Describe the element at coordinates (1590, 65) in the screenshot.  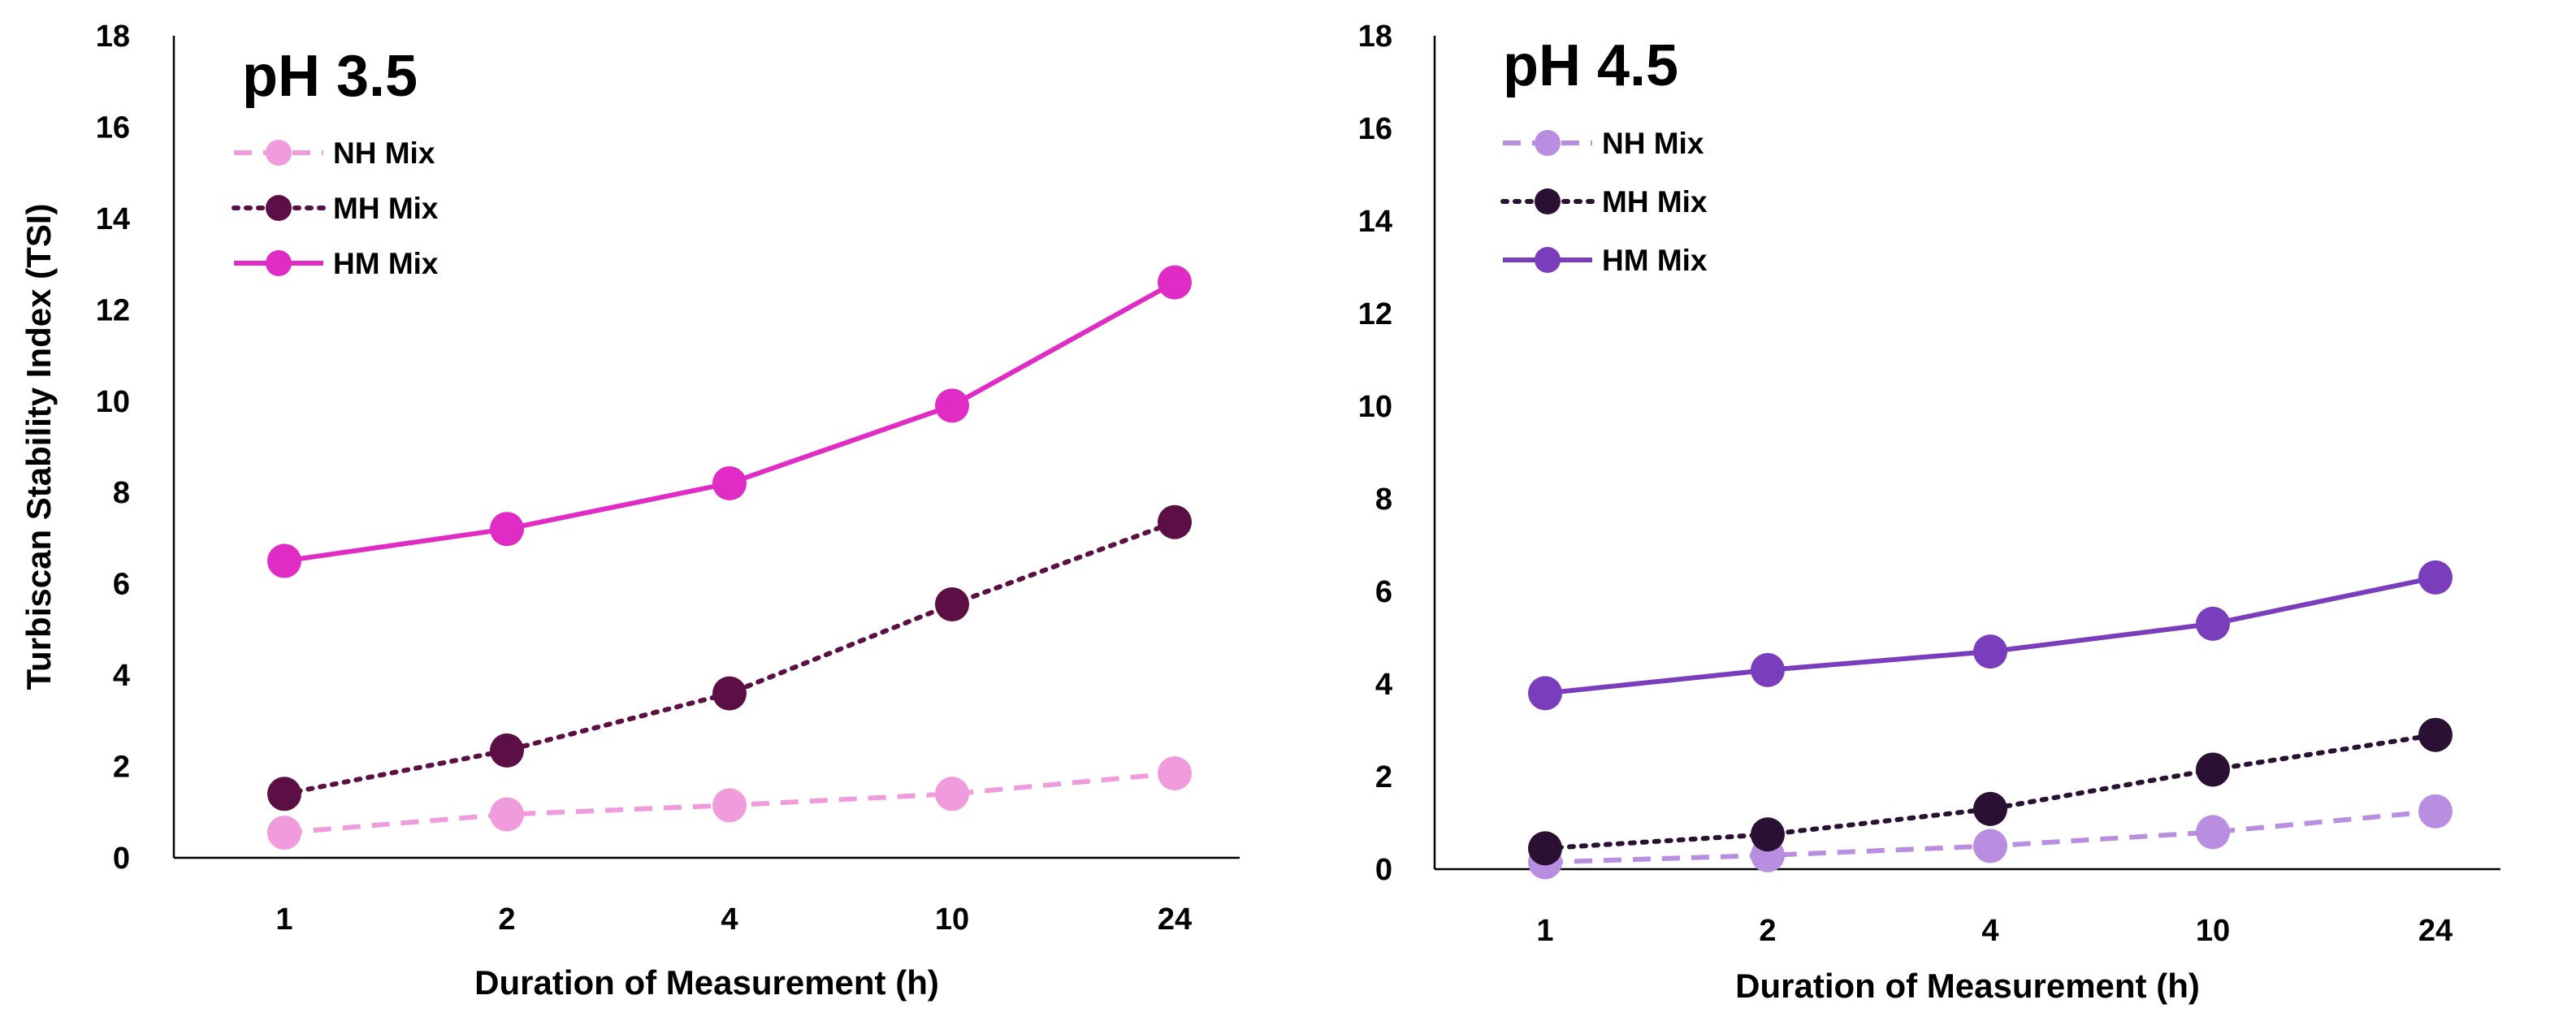
I see `chart-title: pH 4.5` at that location.